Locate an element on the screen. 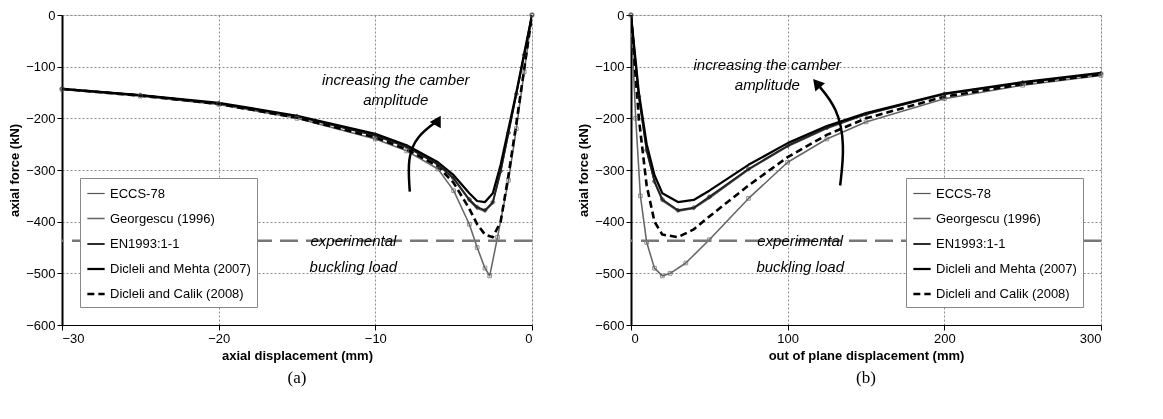  x-tick-label: −20 is located at coordinates (219, 338).